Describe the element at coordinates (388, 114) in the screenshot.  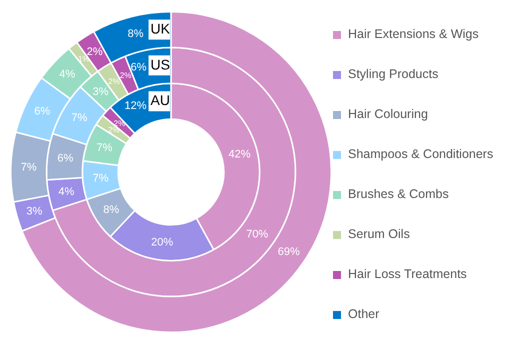
I see `legend-label: Hair Colouring` at that location.